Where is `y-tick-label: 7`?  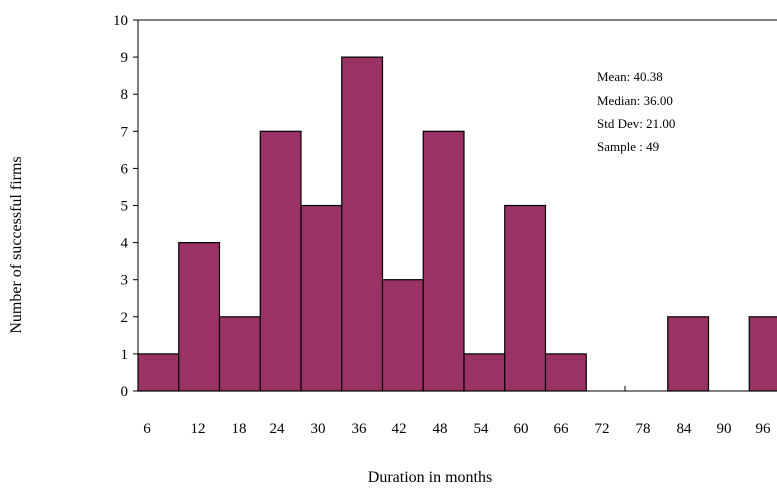
y-tick-label: 7 is located at coordinates (125, 132).